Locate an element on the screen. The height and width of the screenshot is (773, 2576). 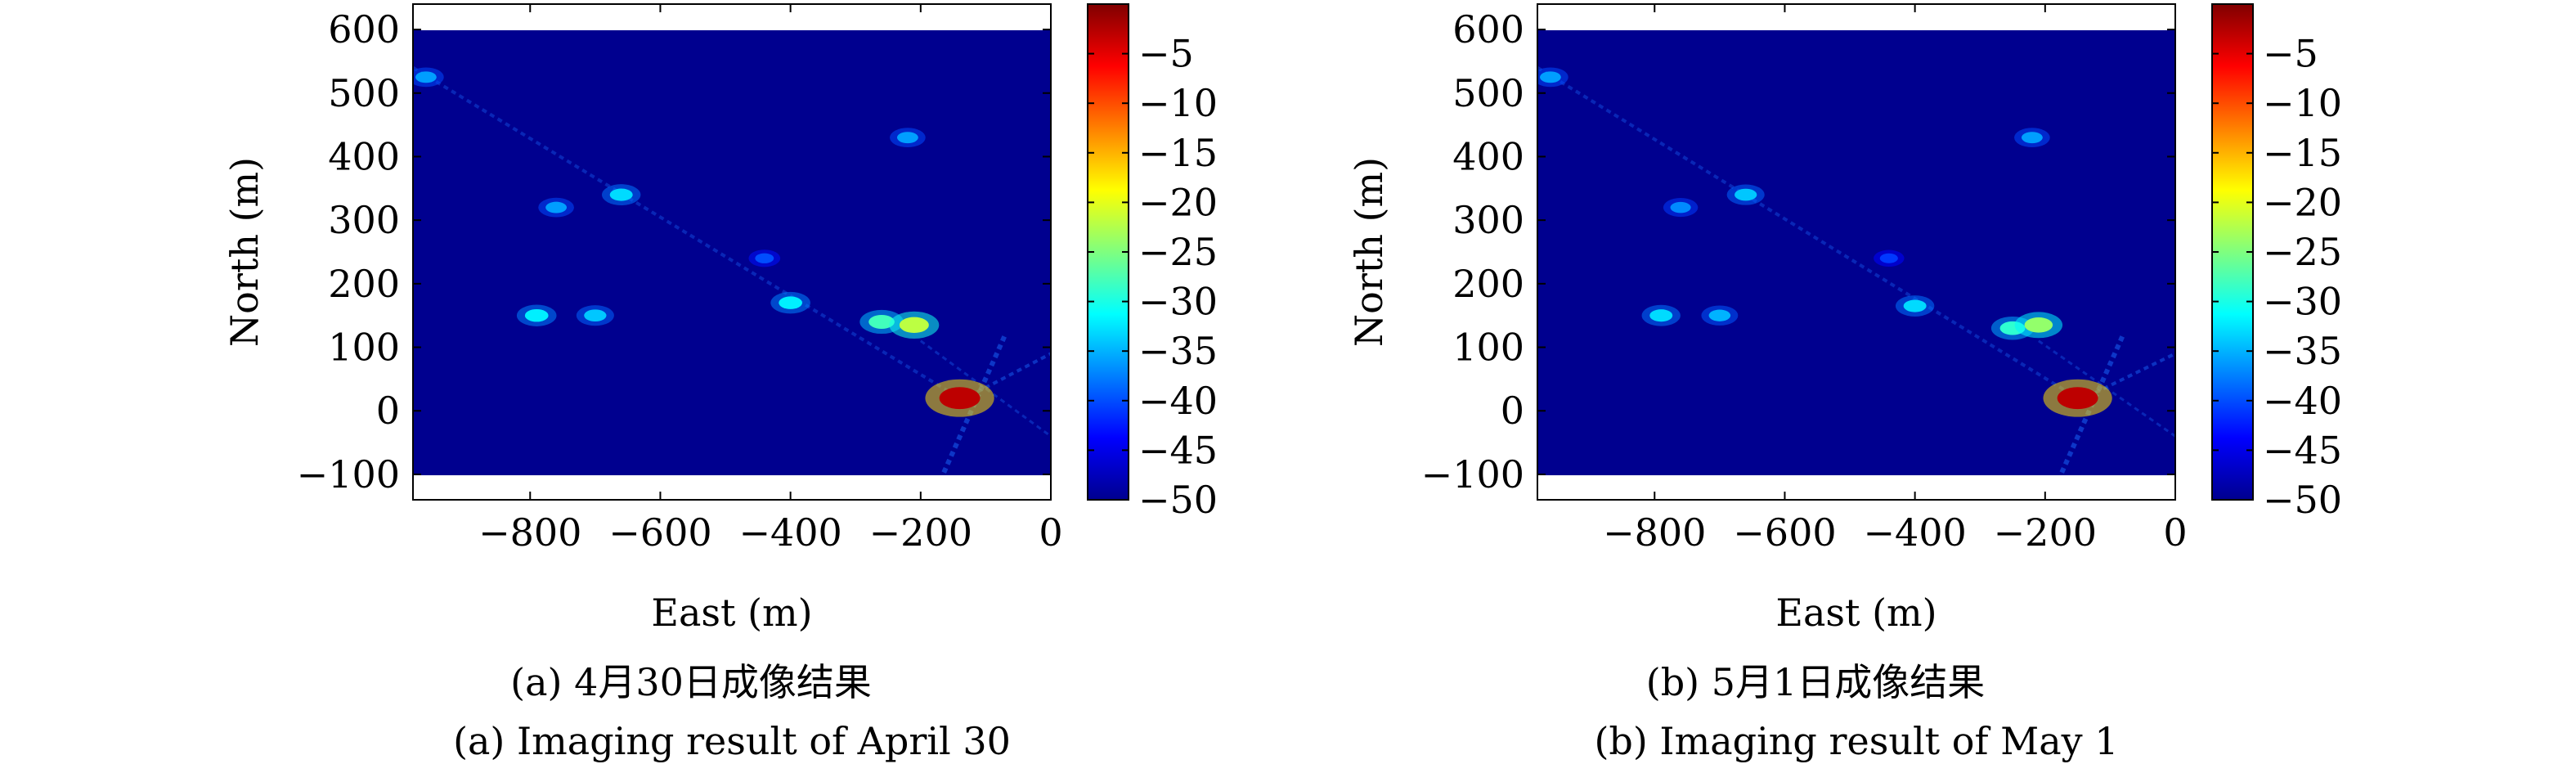
panel-b-caption-en: (b) Imaging result of May 1 is located at coordinates (1856, 741).